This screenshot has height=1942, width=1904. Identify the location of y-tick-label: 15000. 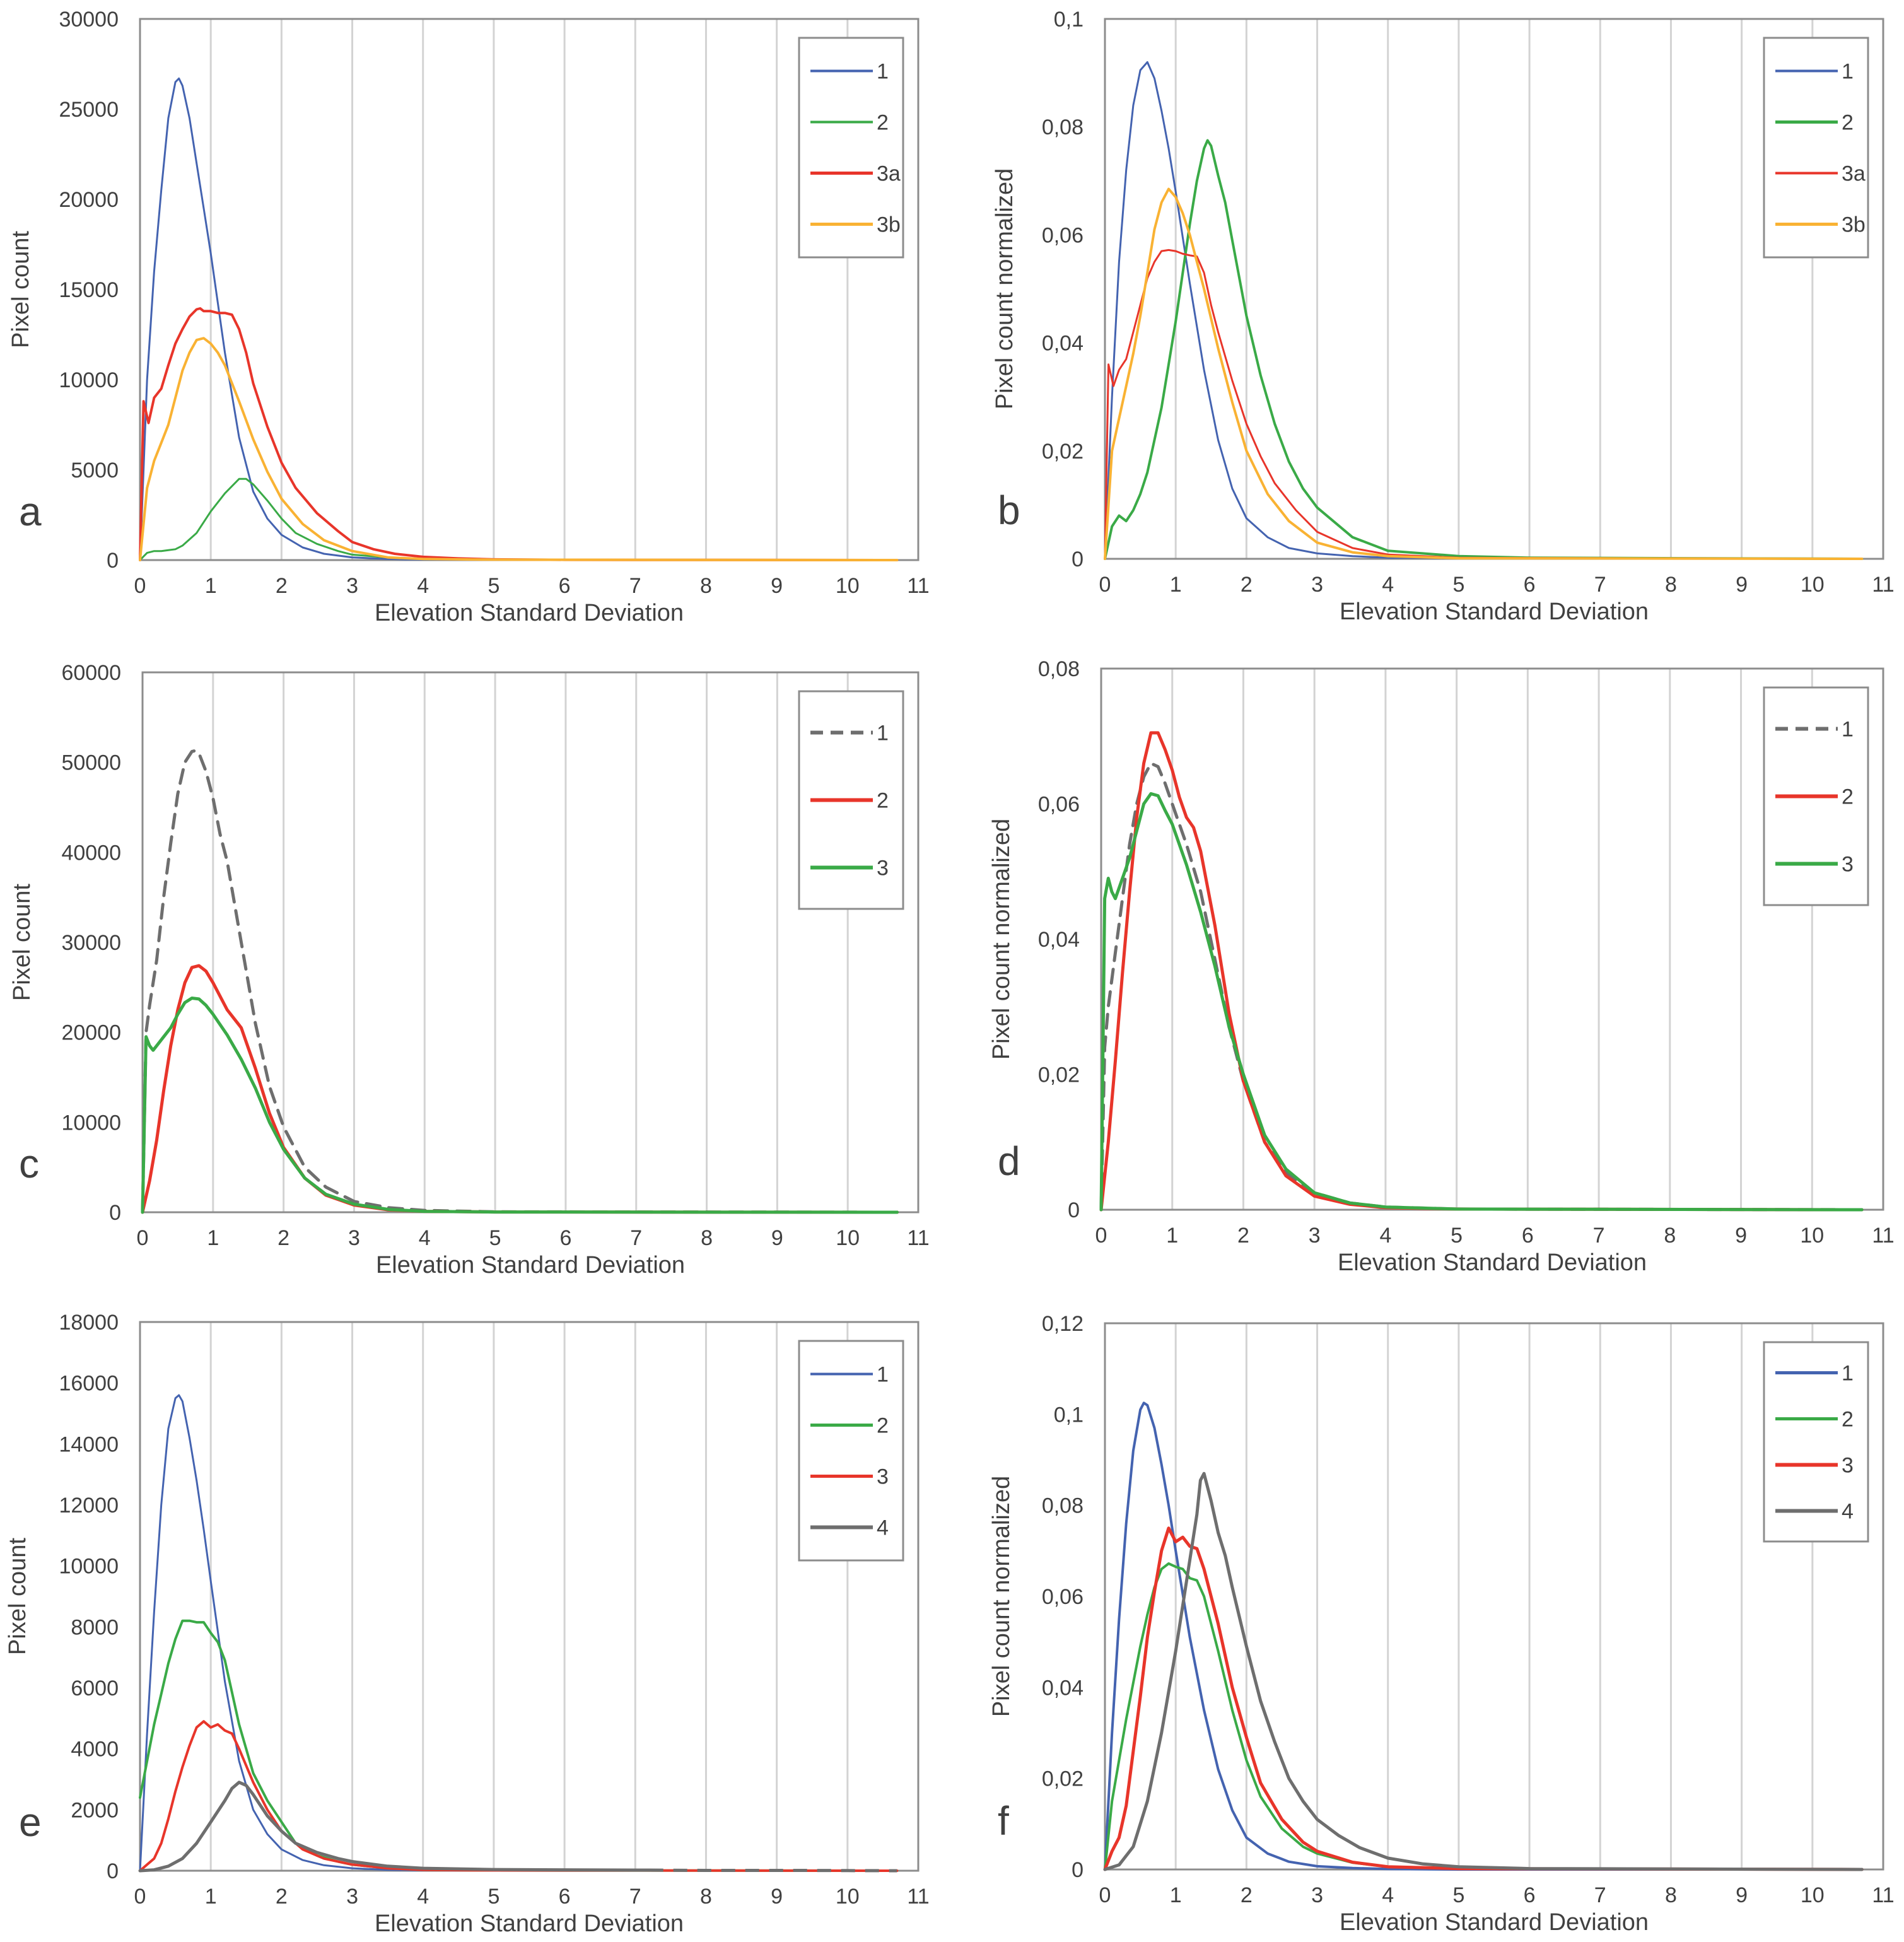
(89, 290).